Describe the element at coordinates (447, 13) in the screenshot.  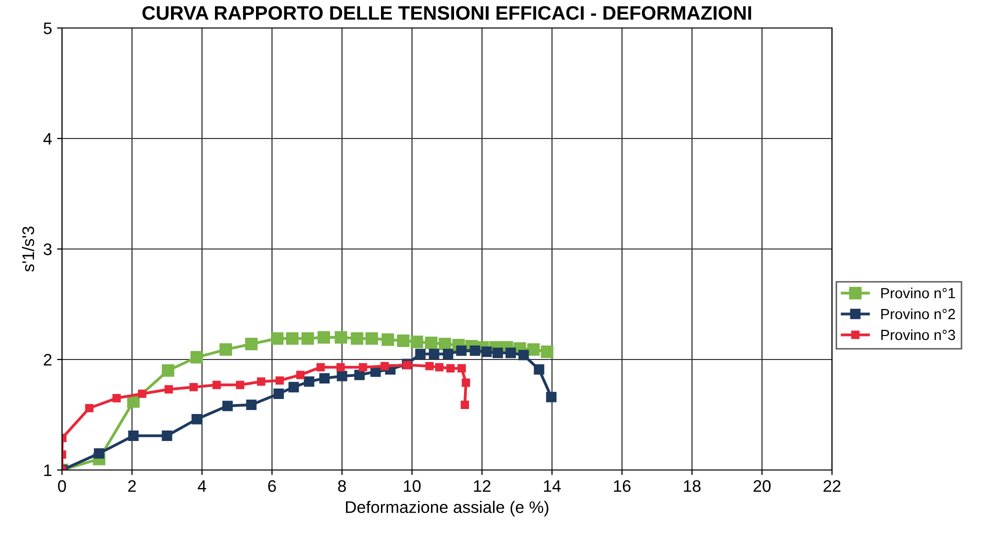
I see `chart-title: CURVA RAPPORTO DELLE TENSIONI EFFICACI - DEFORMAZIONI` at that location.